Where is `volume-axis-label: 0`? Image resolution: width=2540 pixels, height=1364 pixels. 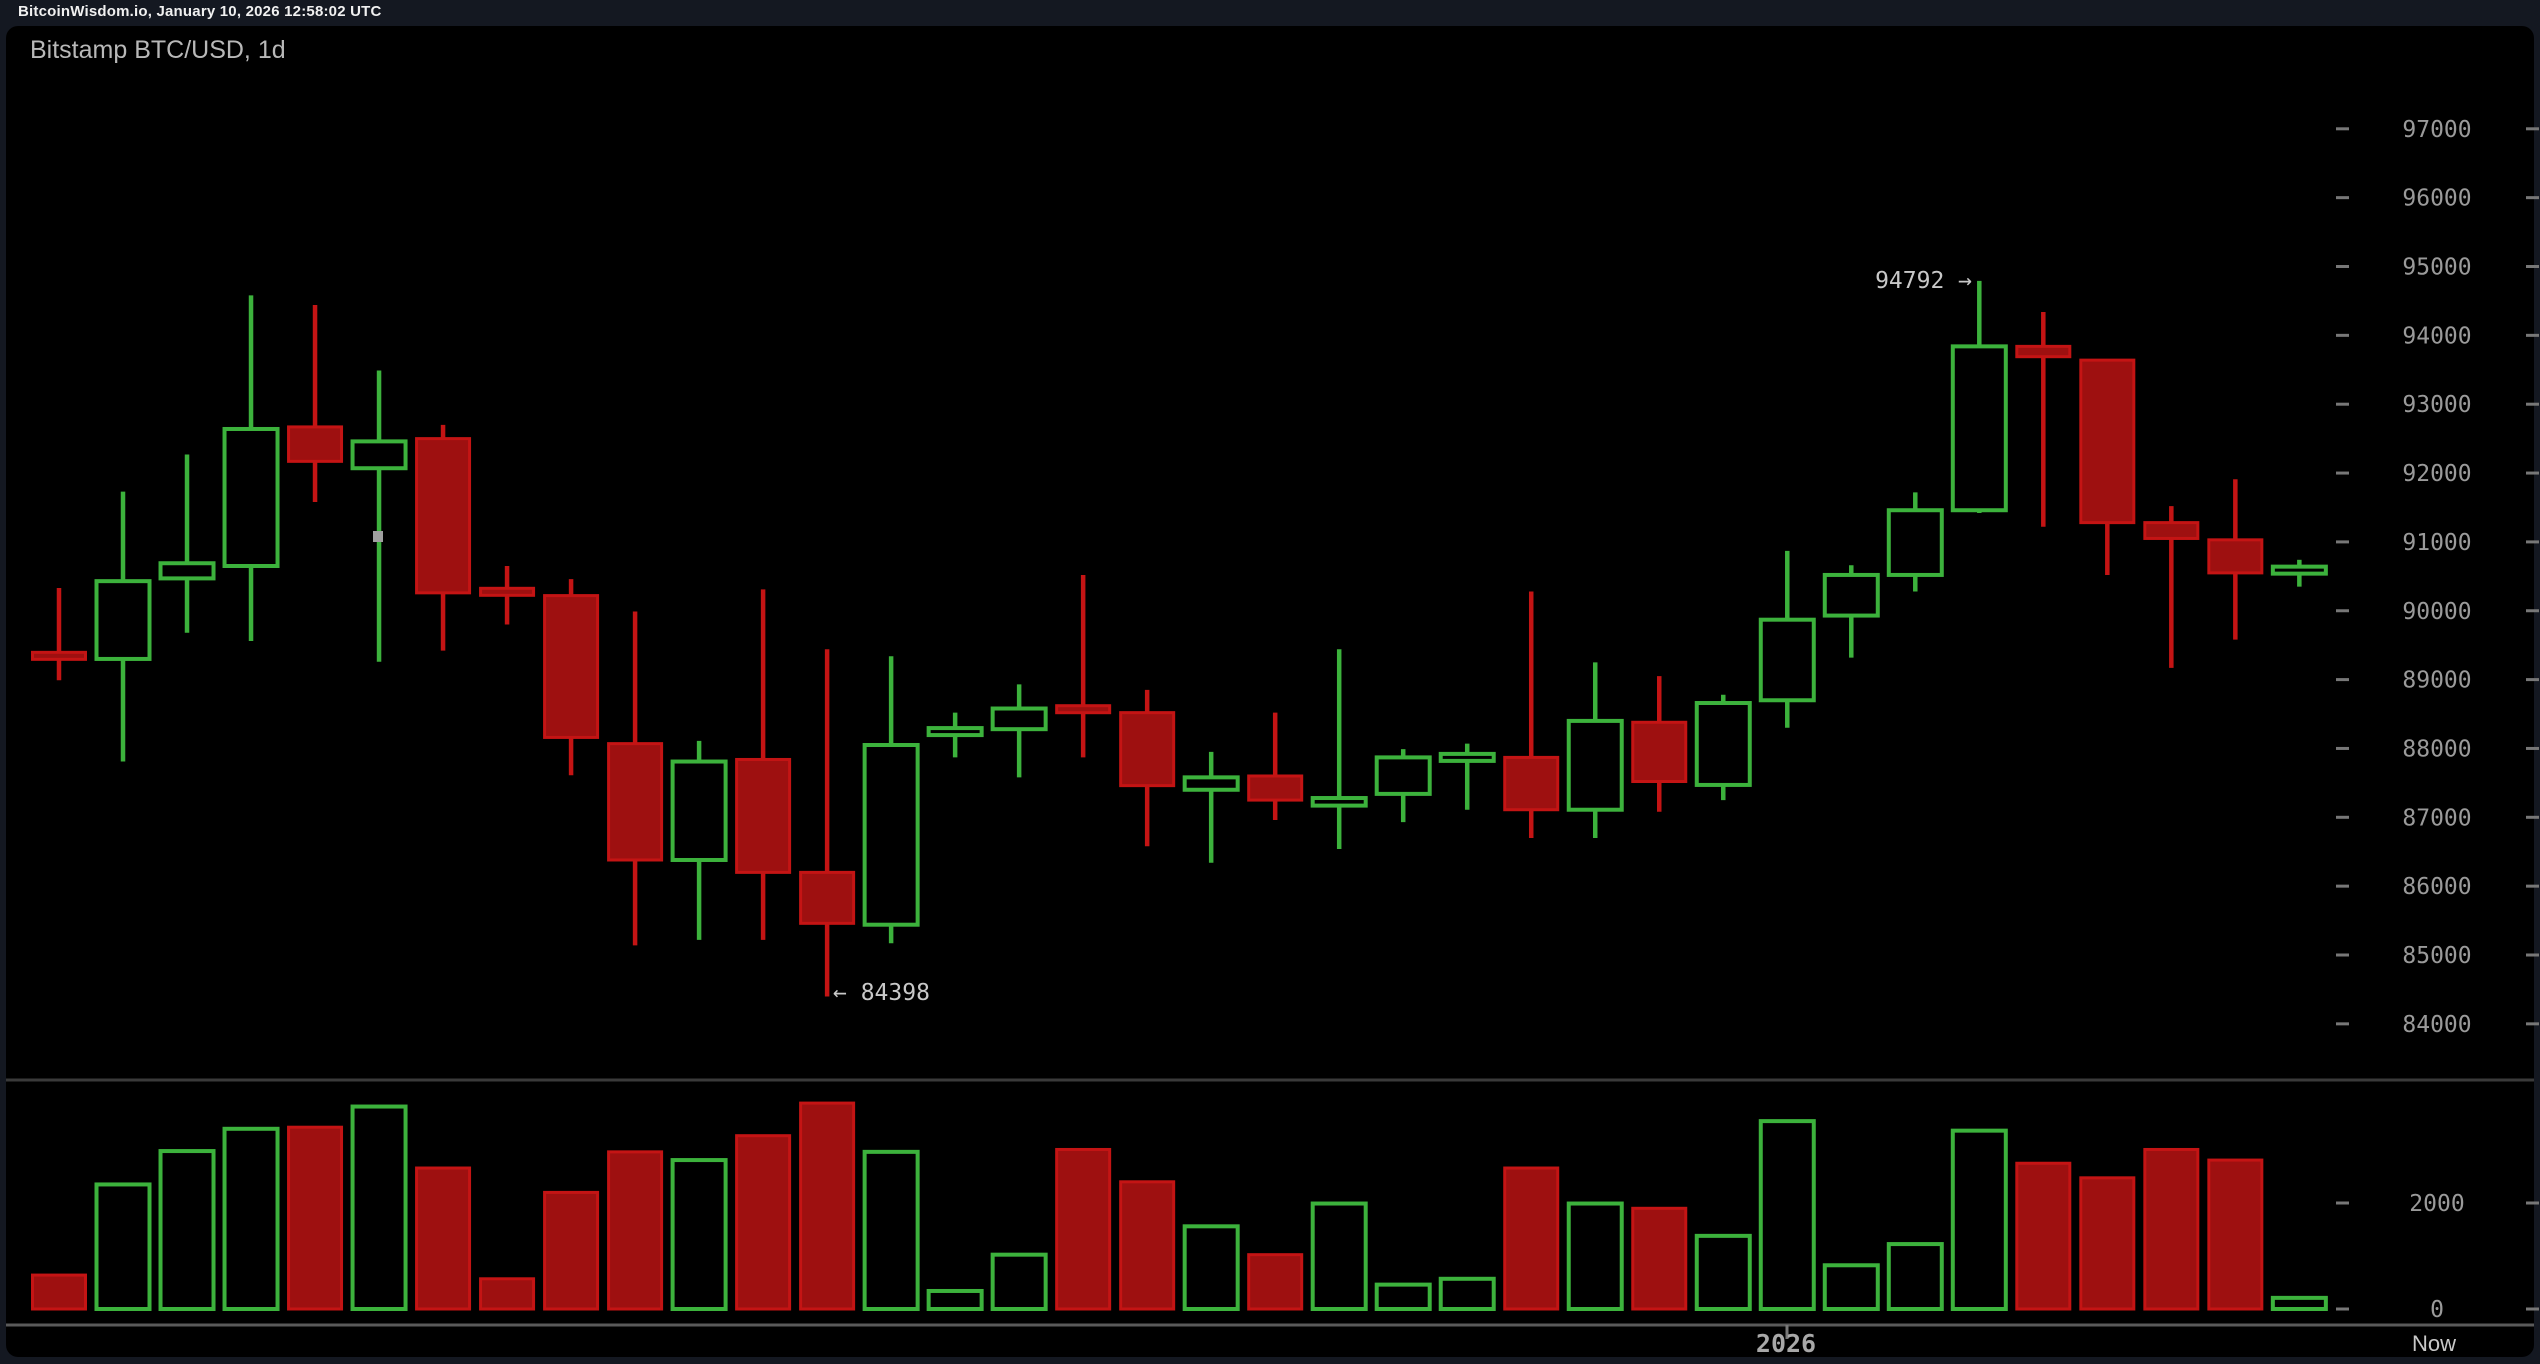 volume-axis-label: 0 is located at coordinates (2437, 1310).